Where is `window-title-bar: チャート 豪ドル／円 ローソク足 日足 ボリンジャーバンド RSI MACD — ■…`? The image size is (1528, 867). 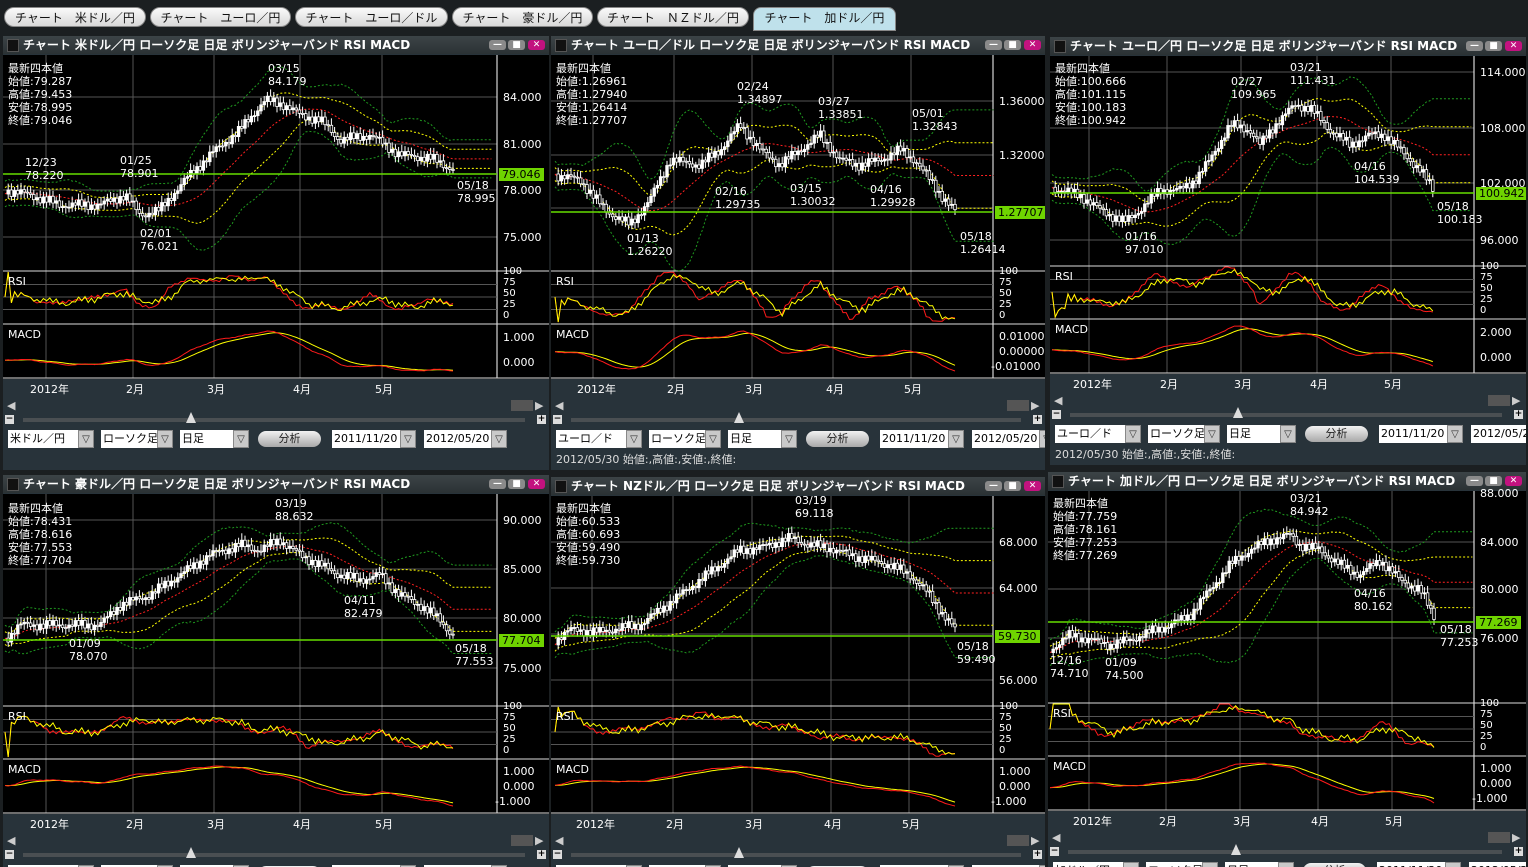 window-title-bar: チャート 豪ドル／円 ローソク足 日足 ボリンジャーバンド RSI MACD — ■… is located at coordinates (276, 484).